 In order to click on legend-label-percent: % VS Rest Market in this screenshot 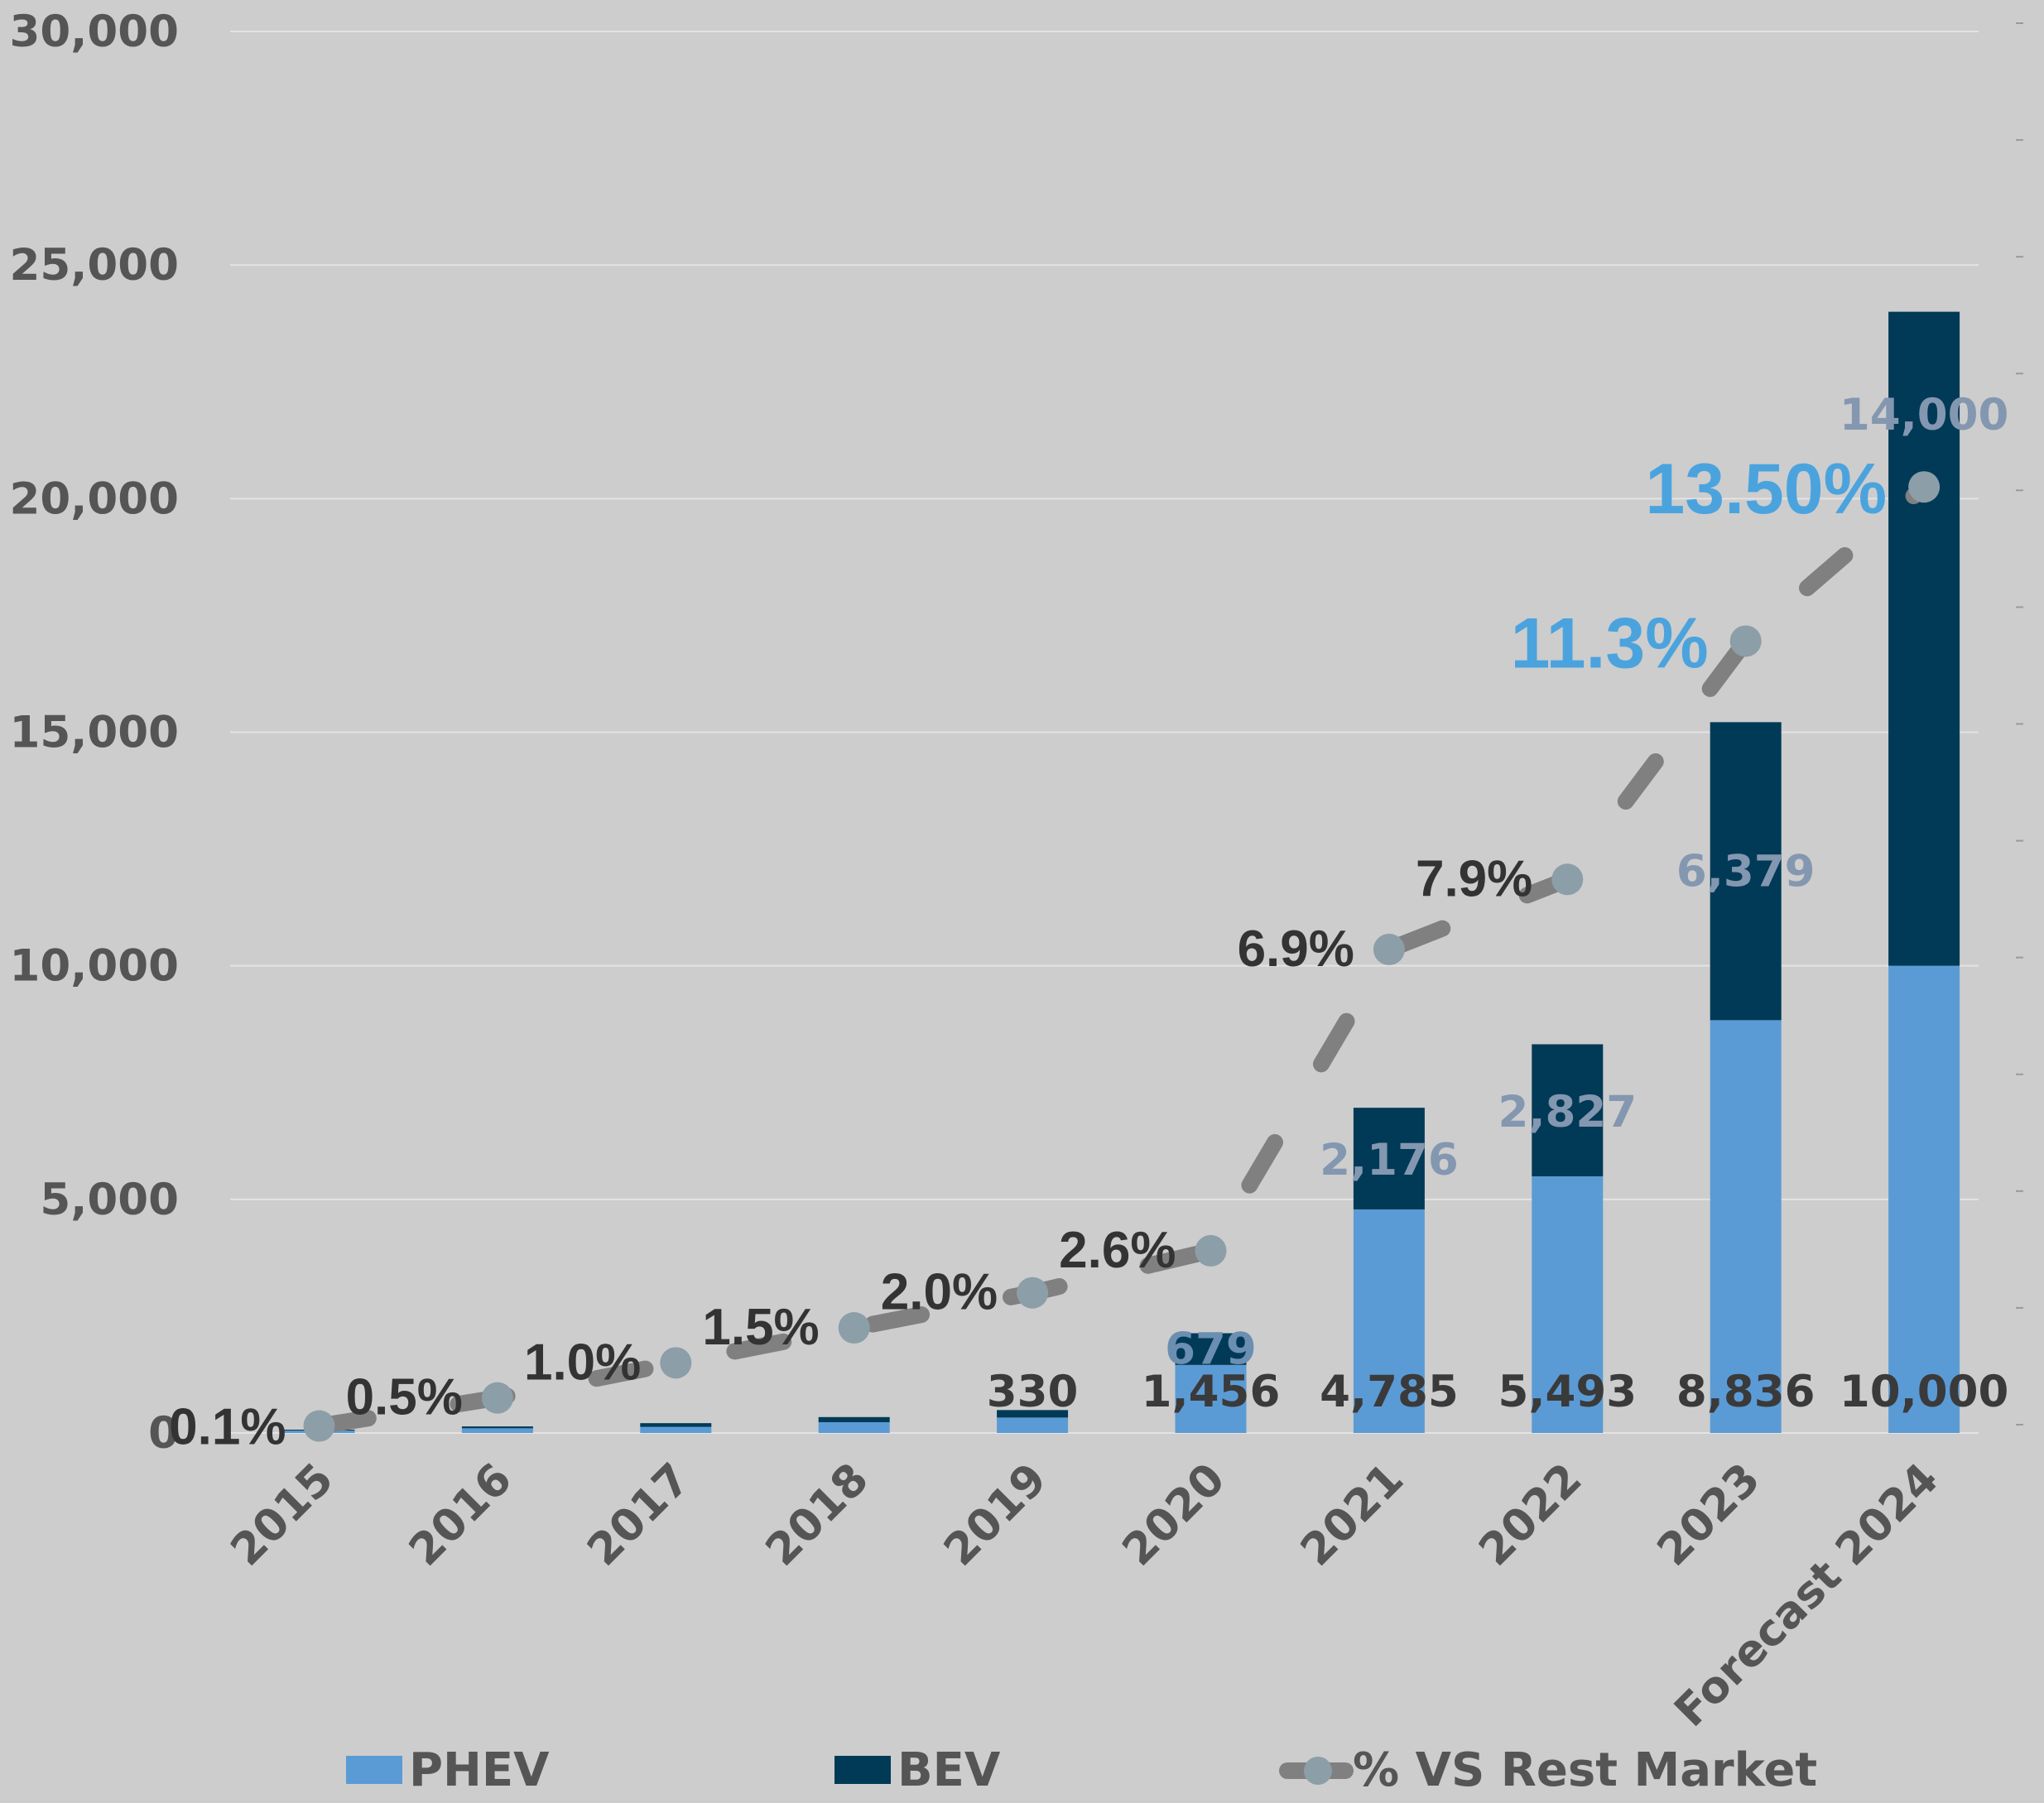, I will do `click(1585, 1770)`.